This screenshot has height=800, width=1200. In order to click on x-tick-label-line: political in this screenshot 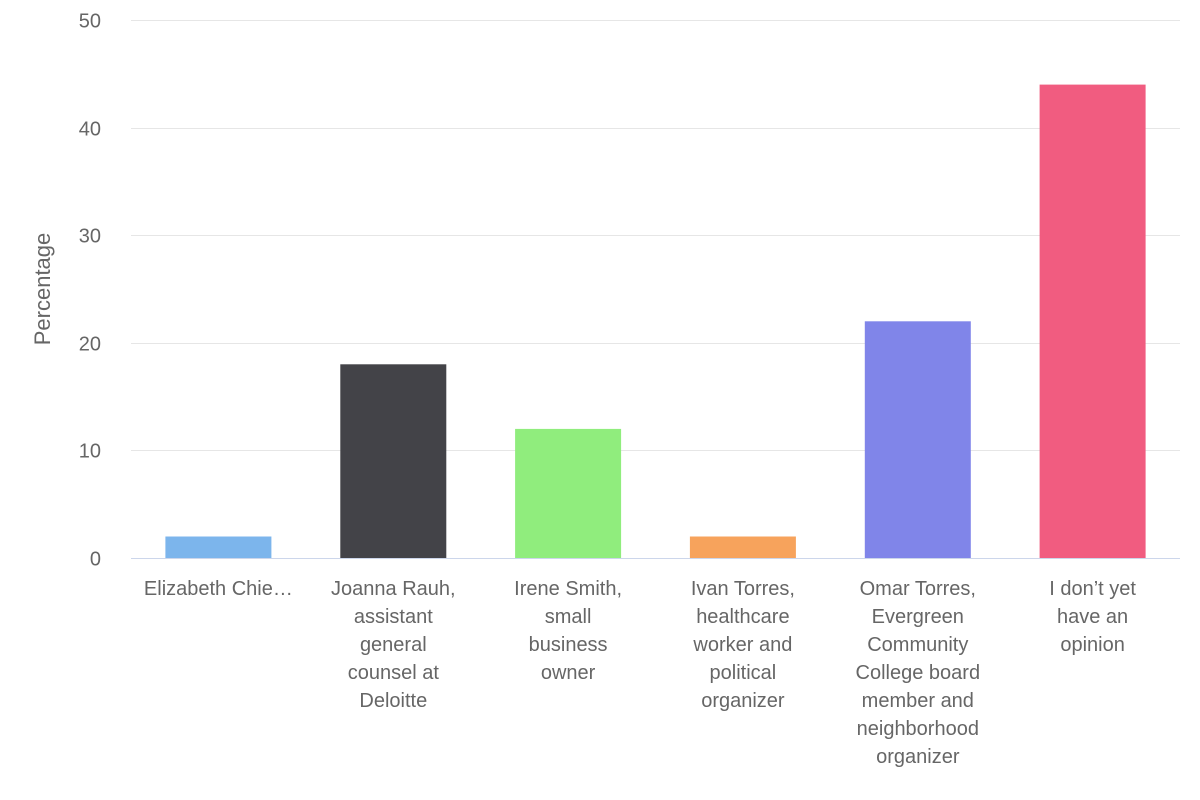, I will do `click(743, 673)`.